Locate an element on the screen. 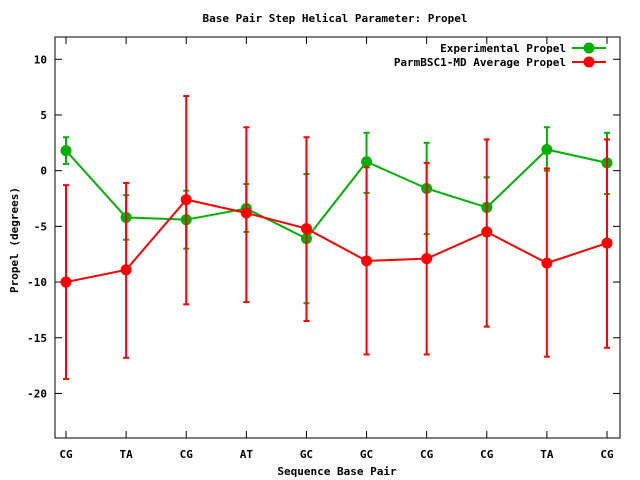 The height and width of the screenshot is (480, 640). chart-title: Base Pair Step Helical Parameter: Propel is located at coordinates (335, 18).